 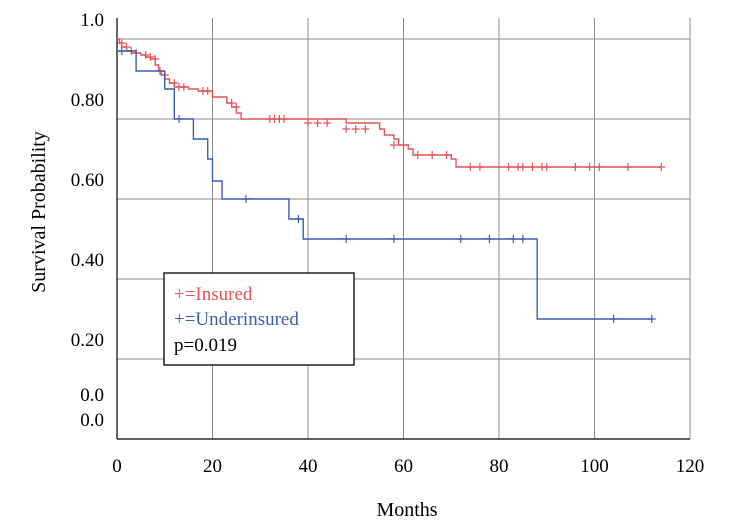 What do you see at coordinates (179, 294) in the screenshot?
I see `legend-symbol-insured: +` at bounding box center [179, 294].